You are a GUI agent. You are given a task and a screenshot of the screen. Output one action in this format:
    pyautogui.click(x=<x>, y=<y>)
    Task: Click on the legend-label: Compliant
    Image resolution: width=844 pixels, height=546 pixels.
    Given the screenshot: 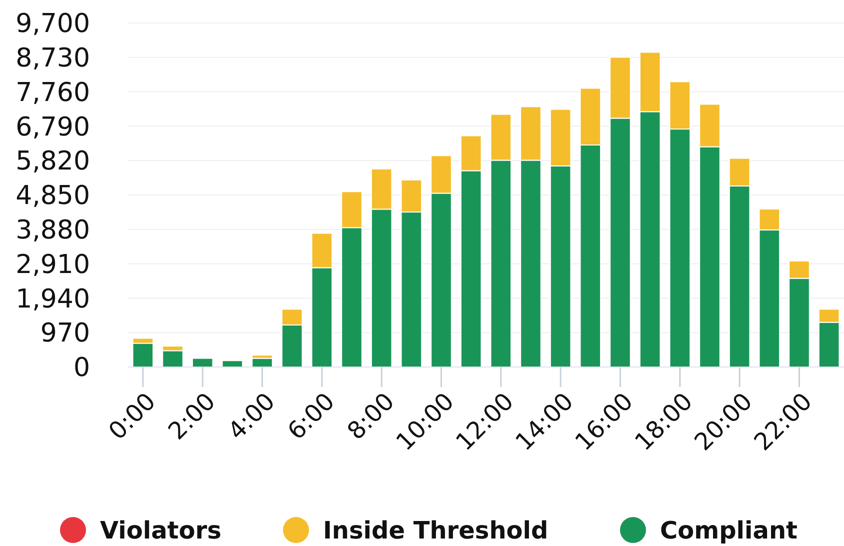 What is the action you would take?
    pyautogui.click(x=729, y=530)
    